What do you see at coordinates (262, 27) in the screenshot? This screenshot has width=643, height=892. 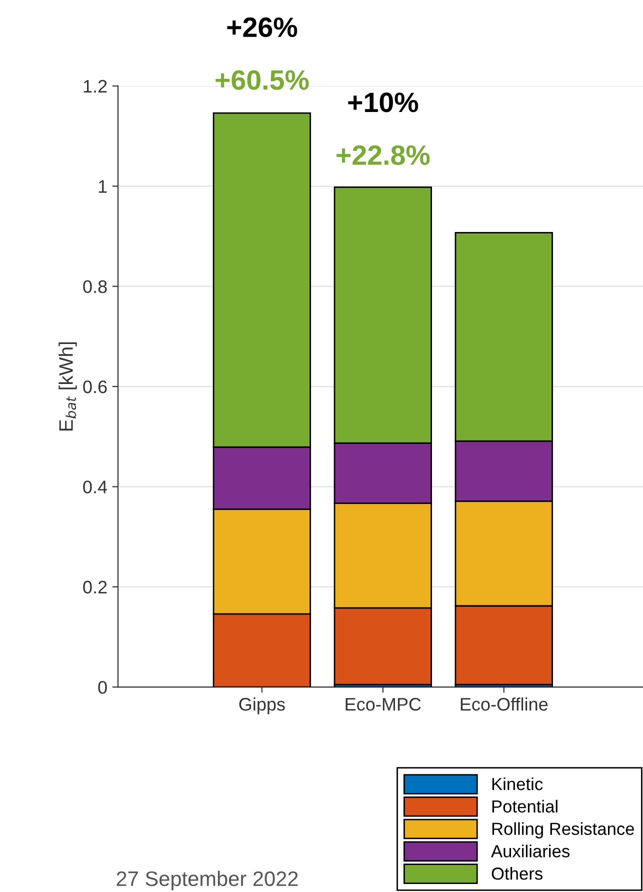 I see `annotation: +26%` at bounding box center [262, 27].